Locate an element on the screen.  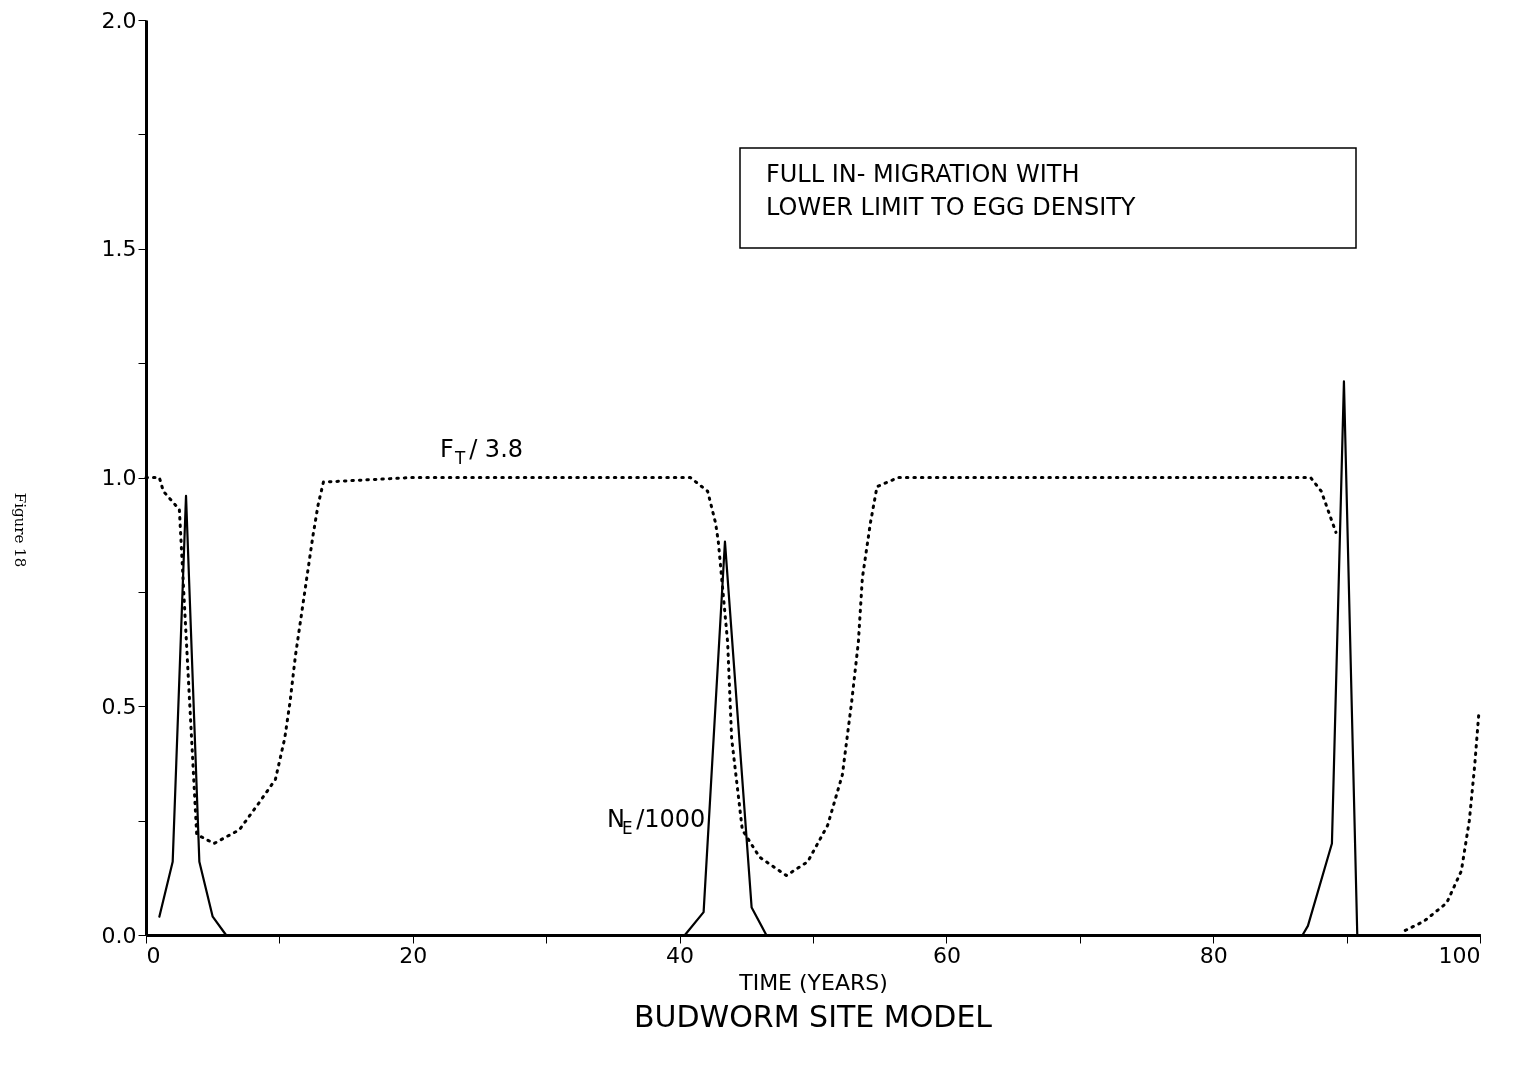
y-tick-label: 1.5 is located at coordinates (119, 249).